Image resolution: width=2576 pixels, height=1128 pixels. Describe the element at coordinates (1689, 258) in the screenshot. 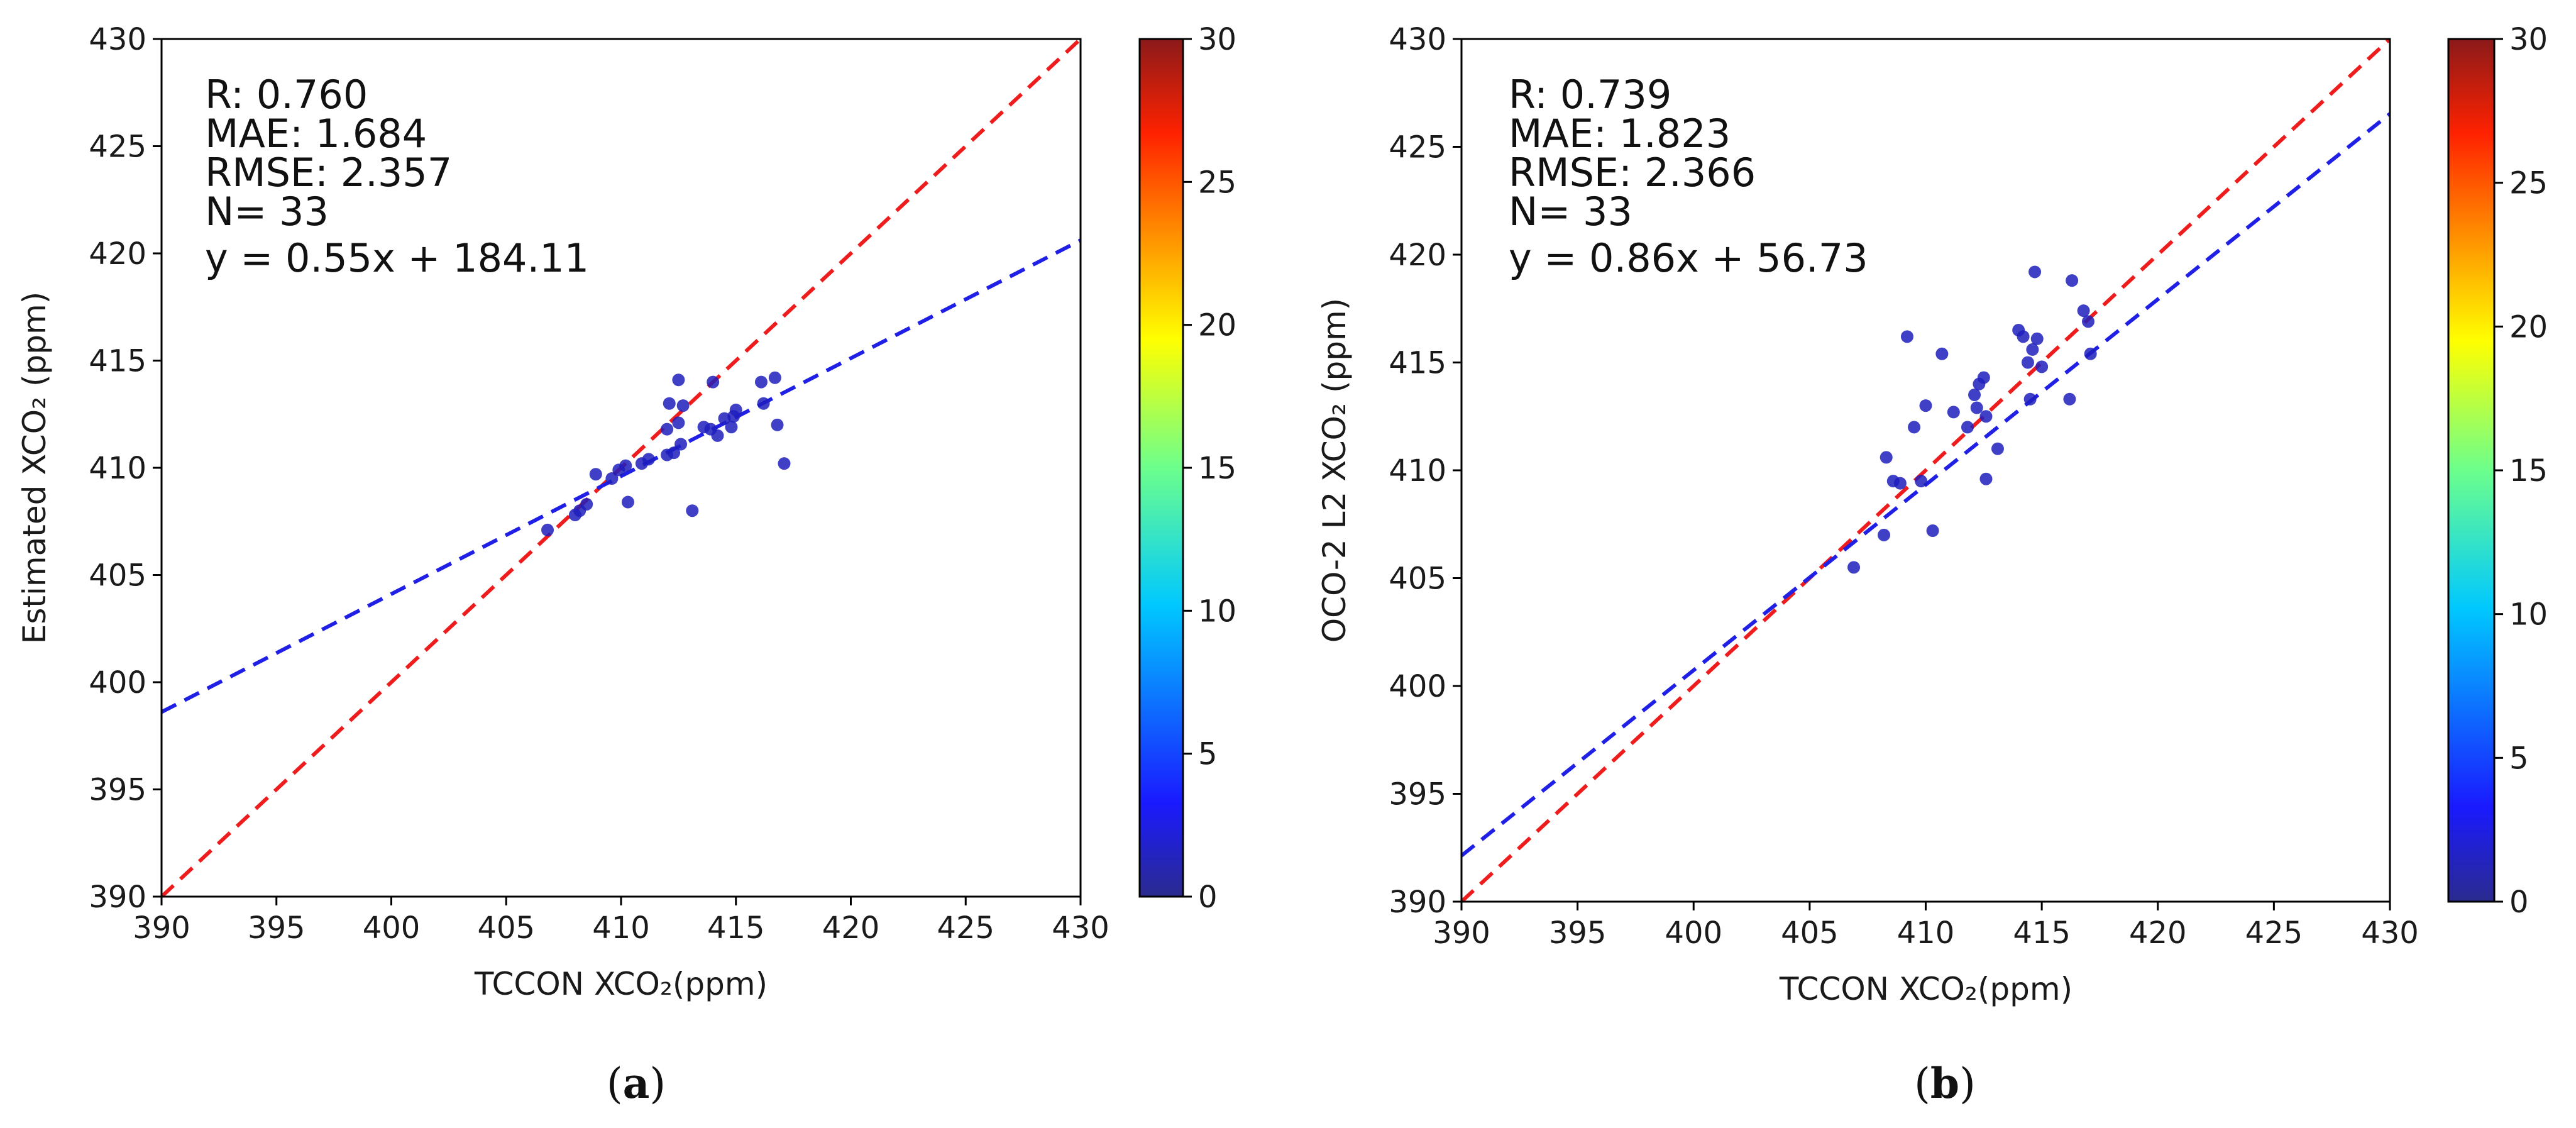

I see `panel-b-stat-equation: y = 0.86x + 56.73` at that location.